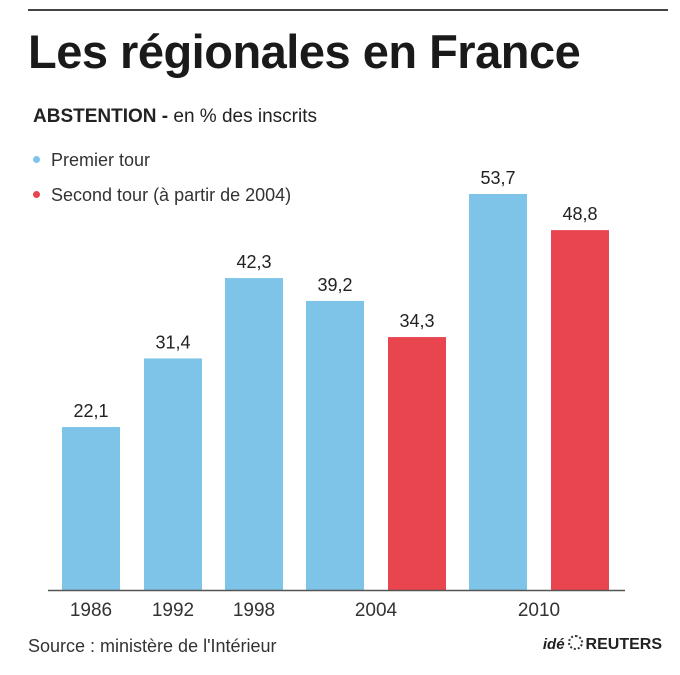 The image size is (680, 675). Describe the element at coordinates (91, 508) in the screenshot. I see `bar-1986-first-round` at that location.